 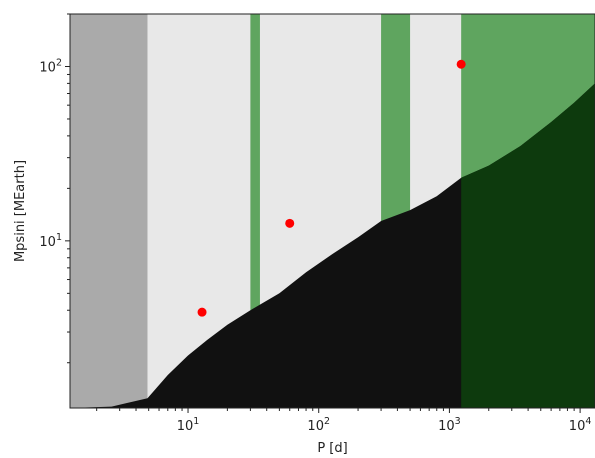 What do you see at coordinates (318, 425) in the screenshot?
I see `x-tick-label: 10²` at bounding box center [318, 425].